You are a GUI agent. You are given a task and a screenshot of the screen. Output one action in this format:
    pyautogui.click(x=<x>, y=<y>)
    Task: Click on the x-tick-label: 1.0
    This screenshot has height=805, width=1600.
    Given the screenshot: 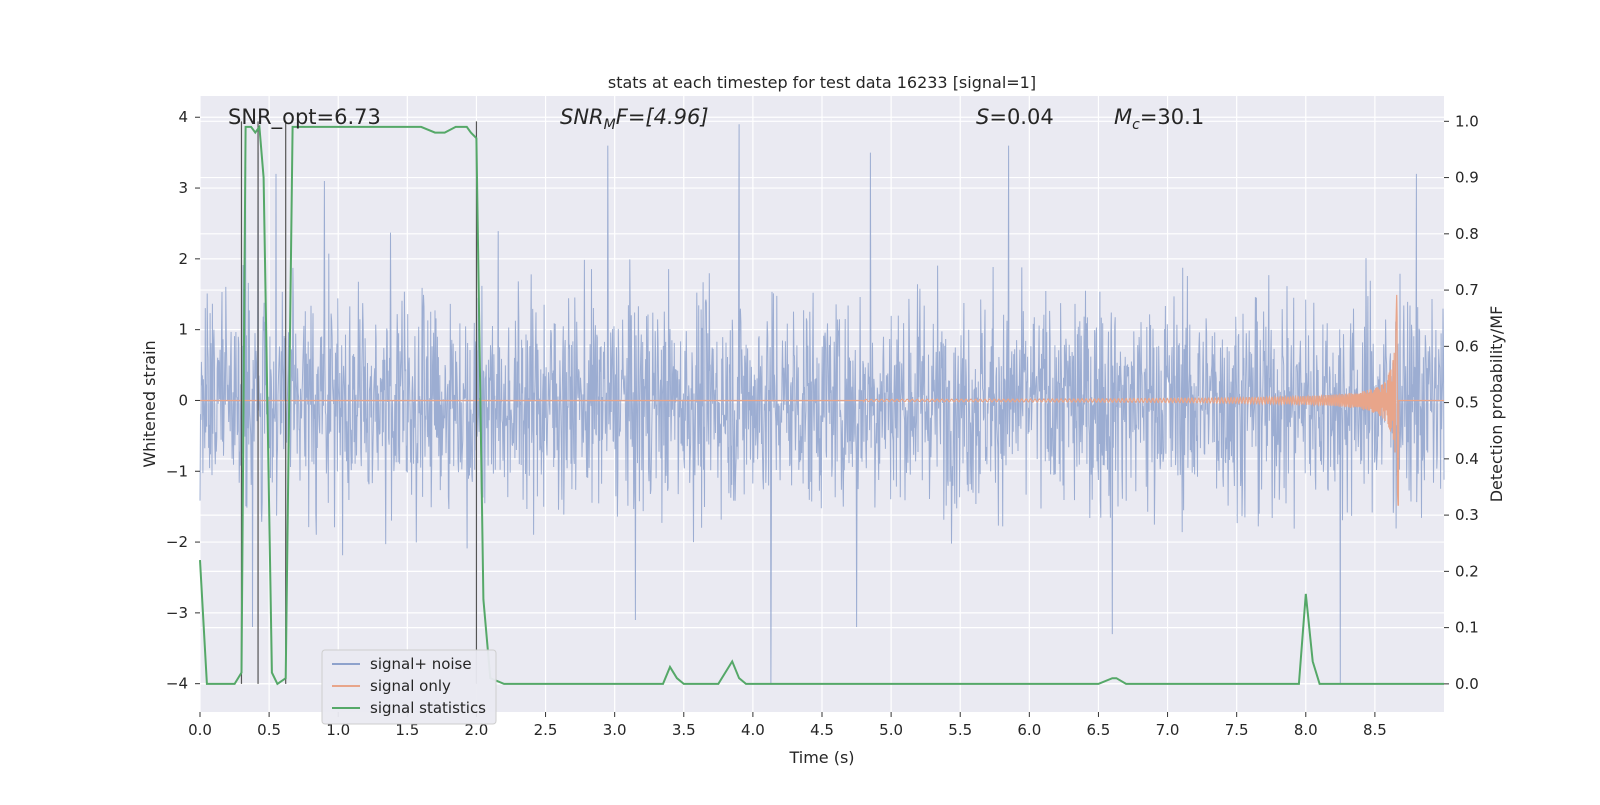 What is the action you would take?
    pyautogui.click(x=338, y=730)
    